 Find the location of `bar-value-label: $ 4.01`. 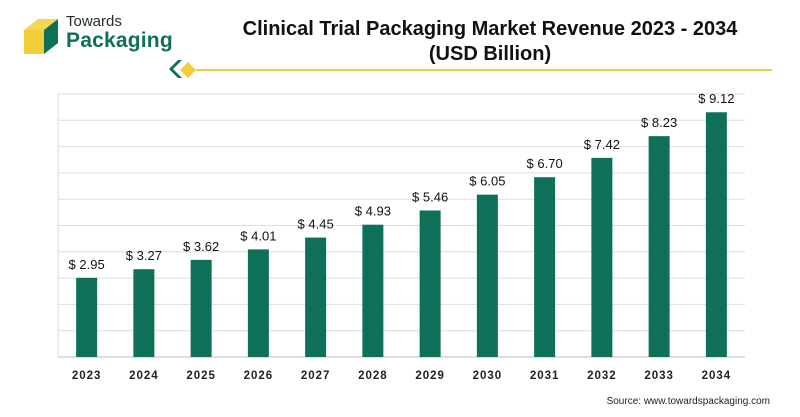

bar-value-label: $ 4.01 is located at coordinates (258, 235).